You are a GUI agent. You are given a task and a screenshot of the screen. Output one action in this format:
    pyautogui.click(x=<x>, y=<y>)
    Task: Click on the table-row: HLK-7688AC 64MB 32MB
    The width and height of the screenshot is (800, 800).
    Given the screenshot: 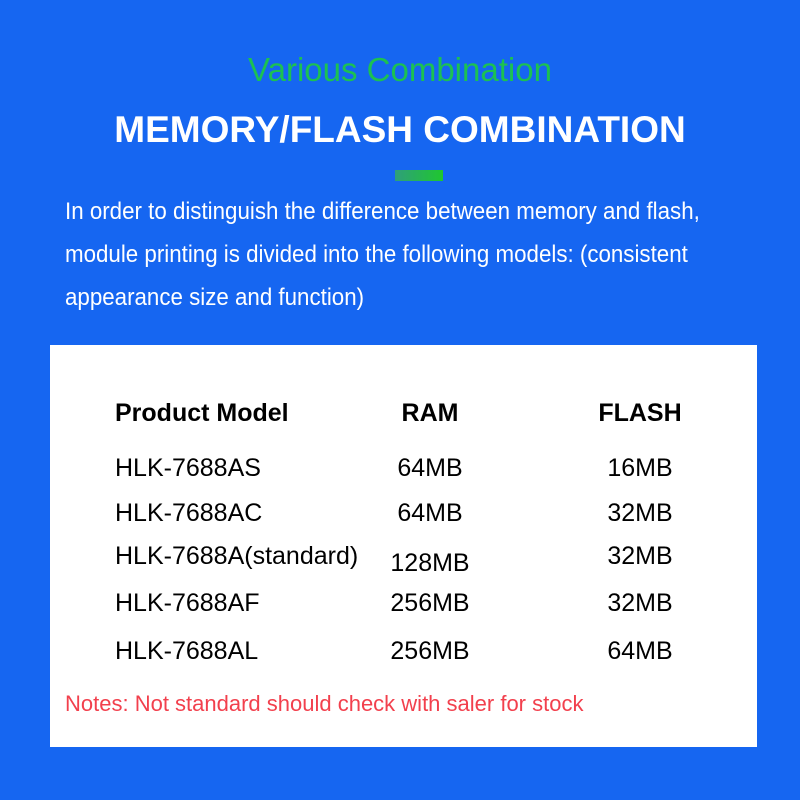 What is the action you would take?
    pyautogui.click(x=403, y=513)
    